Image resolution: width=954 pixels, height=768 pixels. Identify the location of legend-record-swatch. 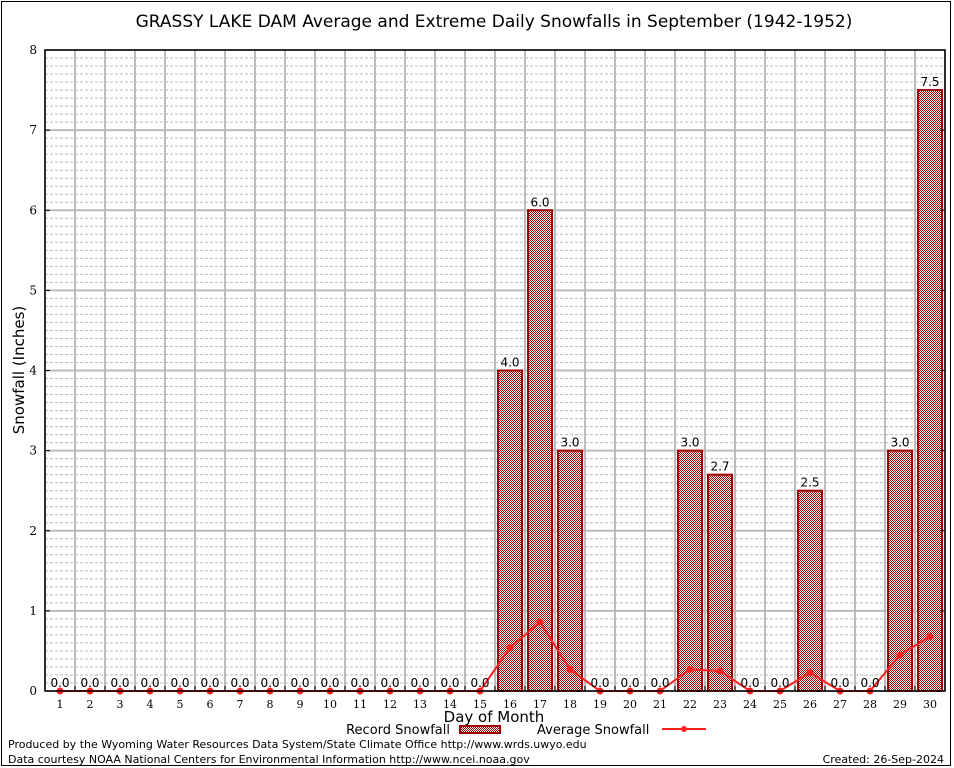
(480, 729).